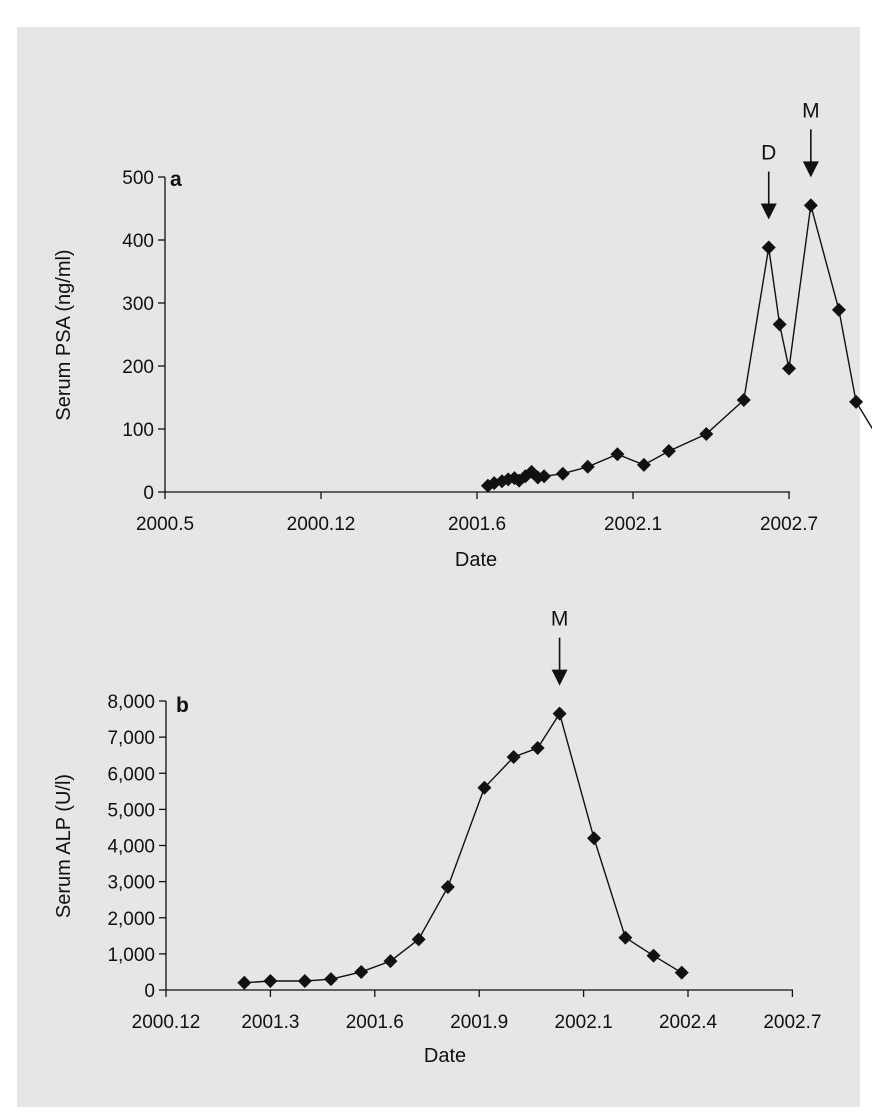 The image size is (872, 1116). What do you see at coordinates (182, 705) in the screenshot?
I see `panel-label-b: b` at bounding box center [182, 705].